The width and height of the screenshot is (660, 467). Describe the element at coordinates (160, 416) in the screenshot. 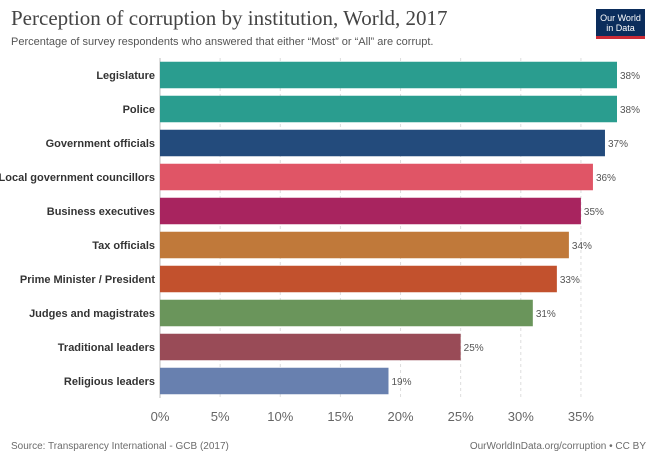

I see `x-tick-label: 0%` at that location.